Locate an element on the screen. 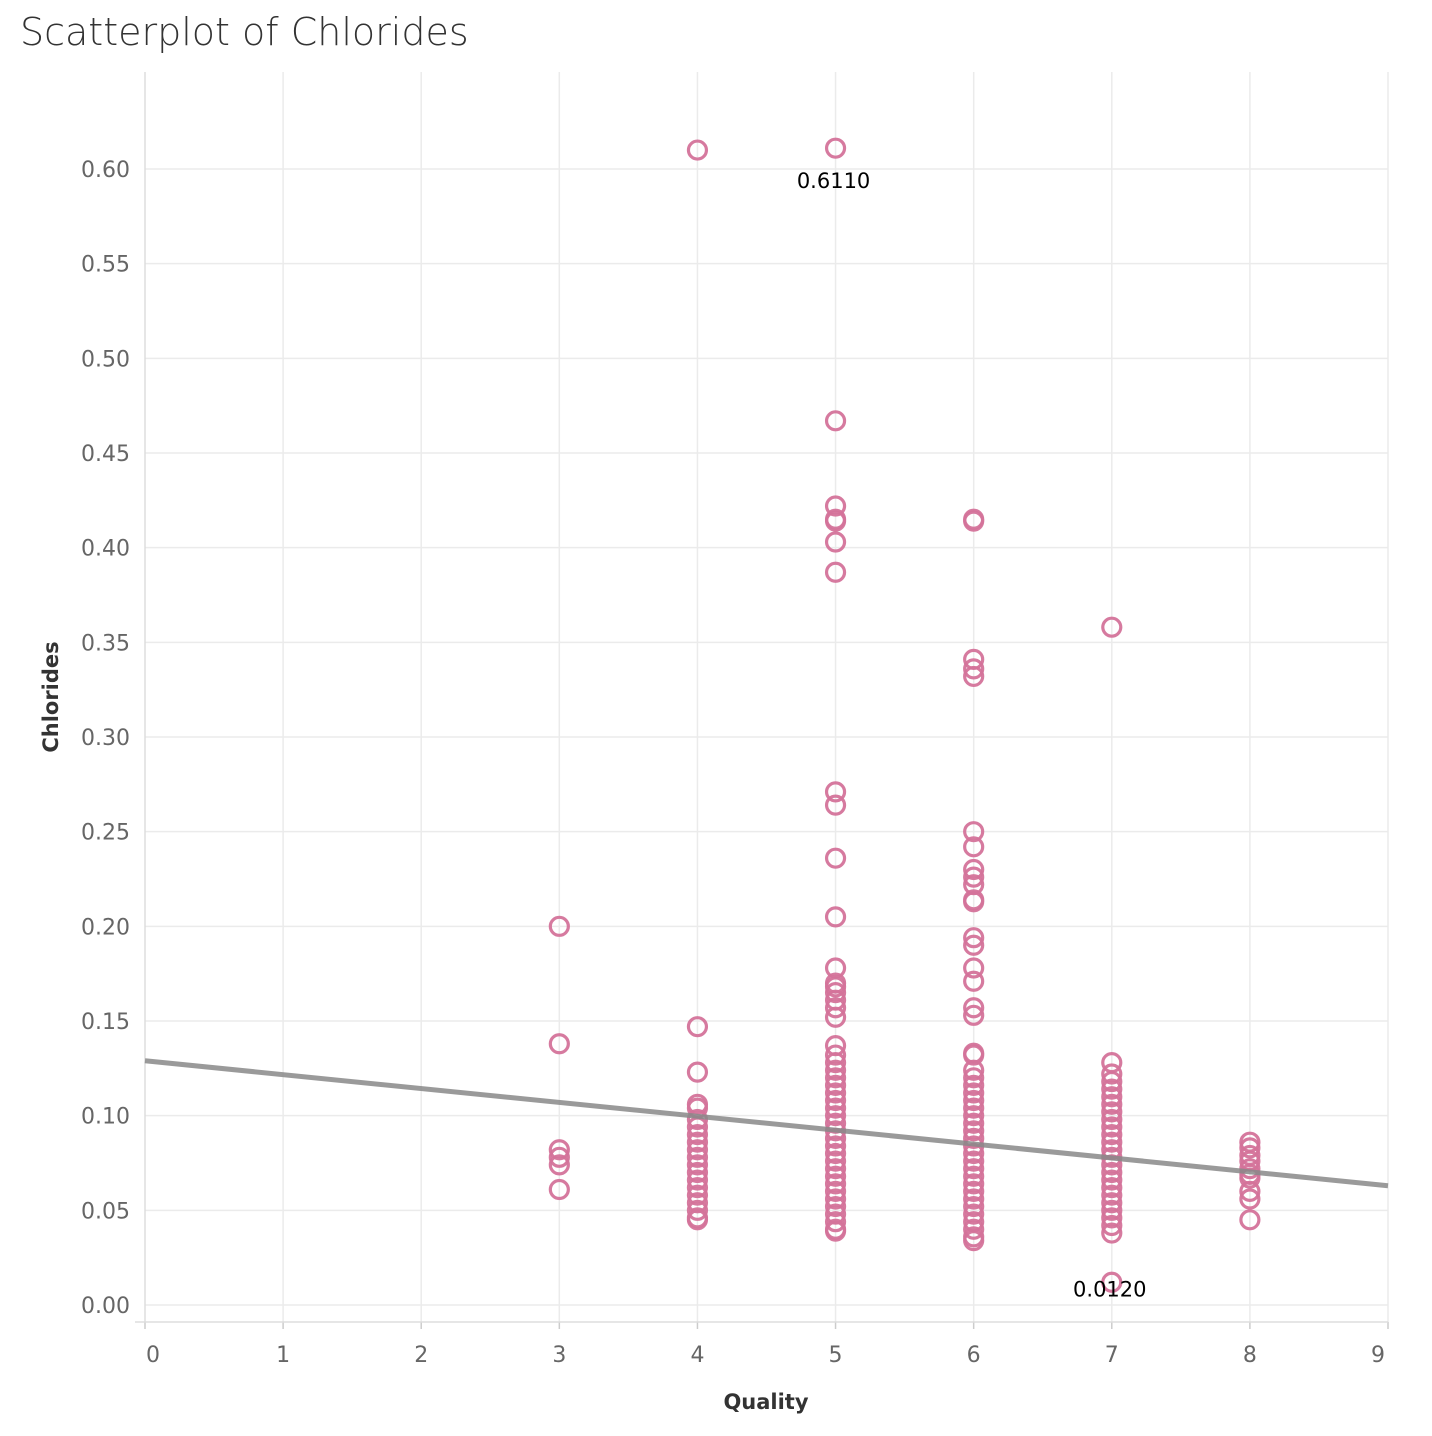 Image resolution: width=1432 pixels, height=1436 pixels. y-tick-label: 0.30 is located at coordinates (105, 738).